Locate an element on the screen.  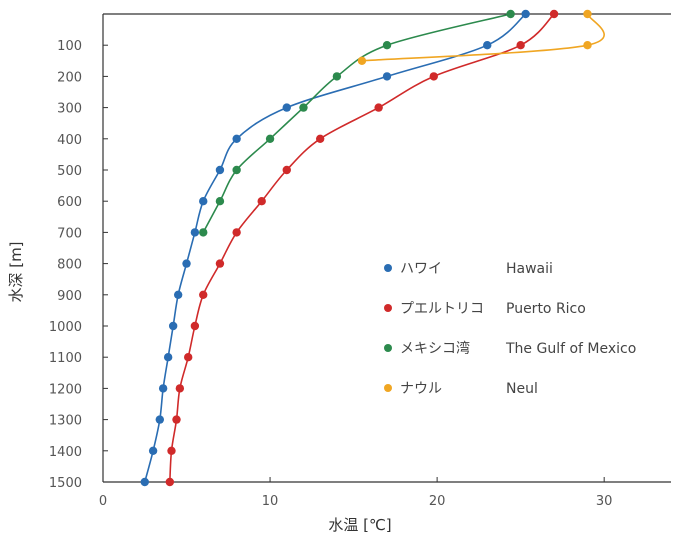
y-axis-label: 水深 [m] is located at coordinates (16, 271).